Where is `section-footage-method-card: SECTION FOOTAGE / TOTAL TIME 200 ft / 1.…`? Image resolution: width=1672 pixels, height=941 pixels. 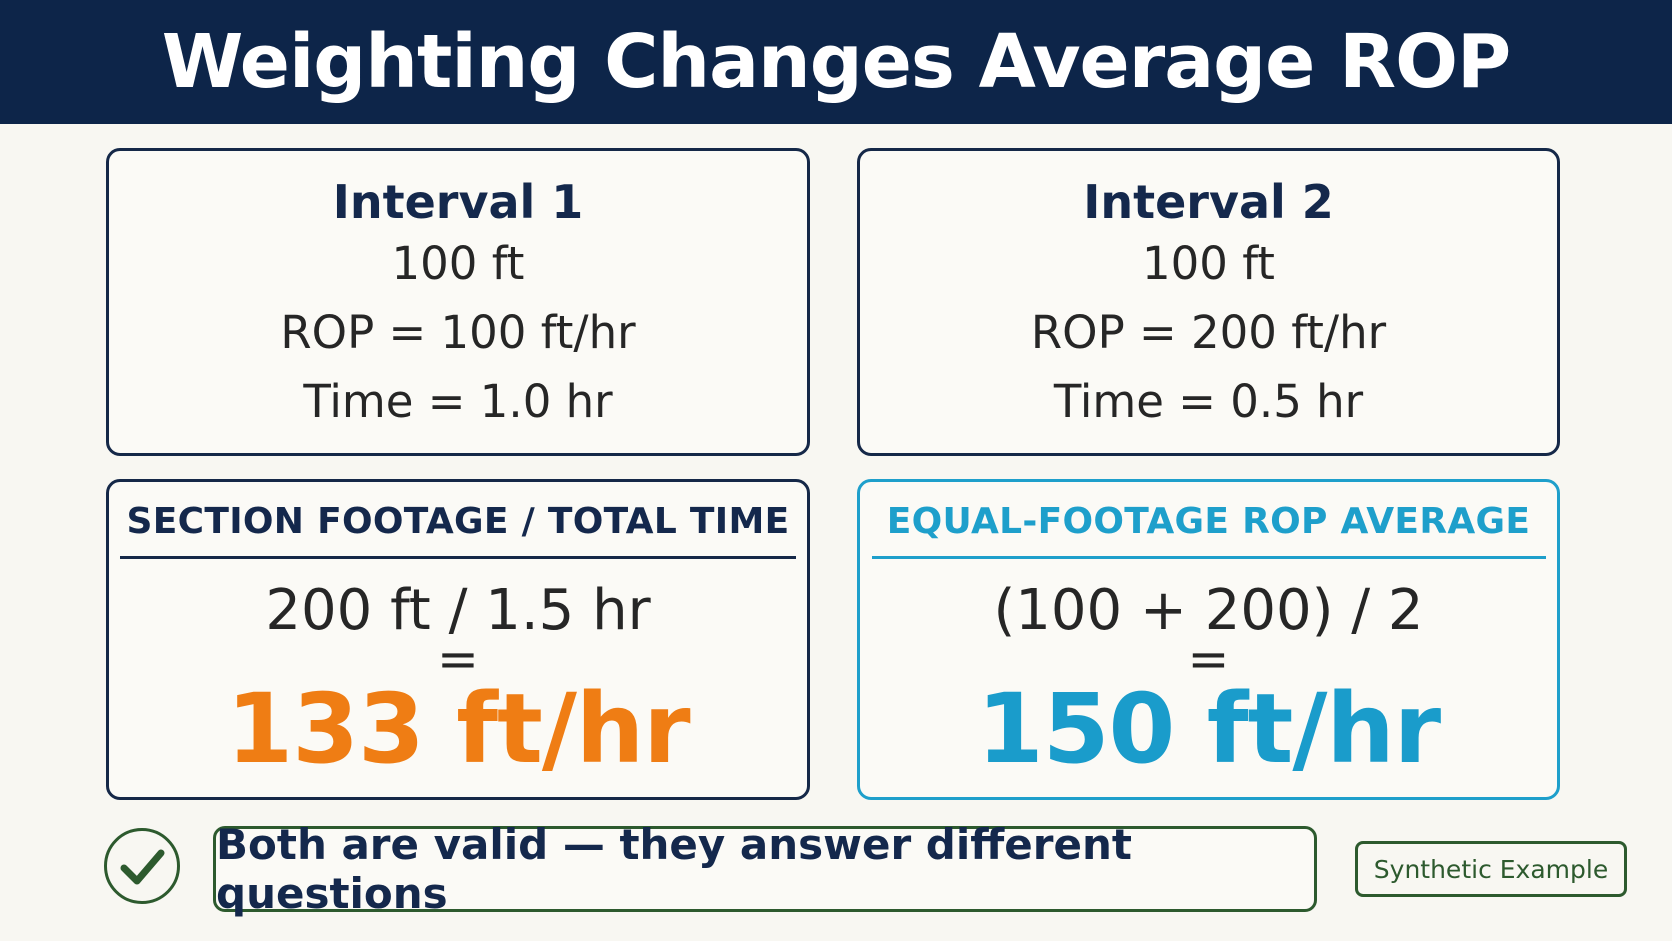
section-footage-method-card: SECTION FOOTAGE / TOTAL TIME 200 ft / 1.… is located at coordinates (458, 639).